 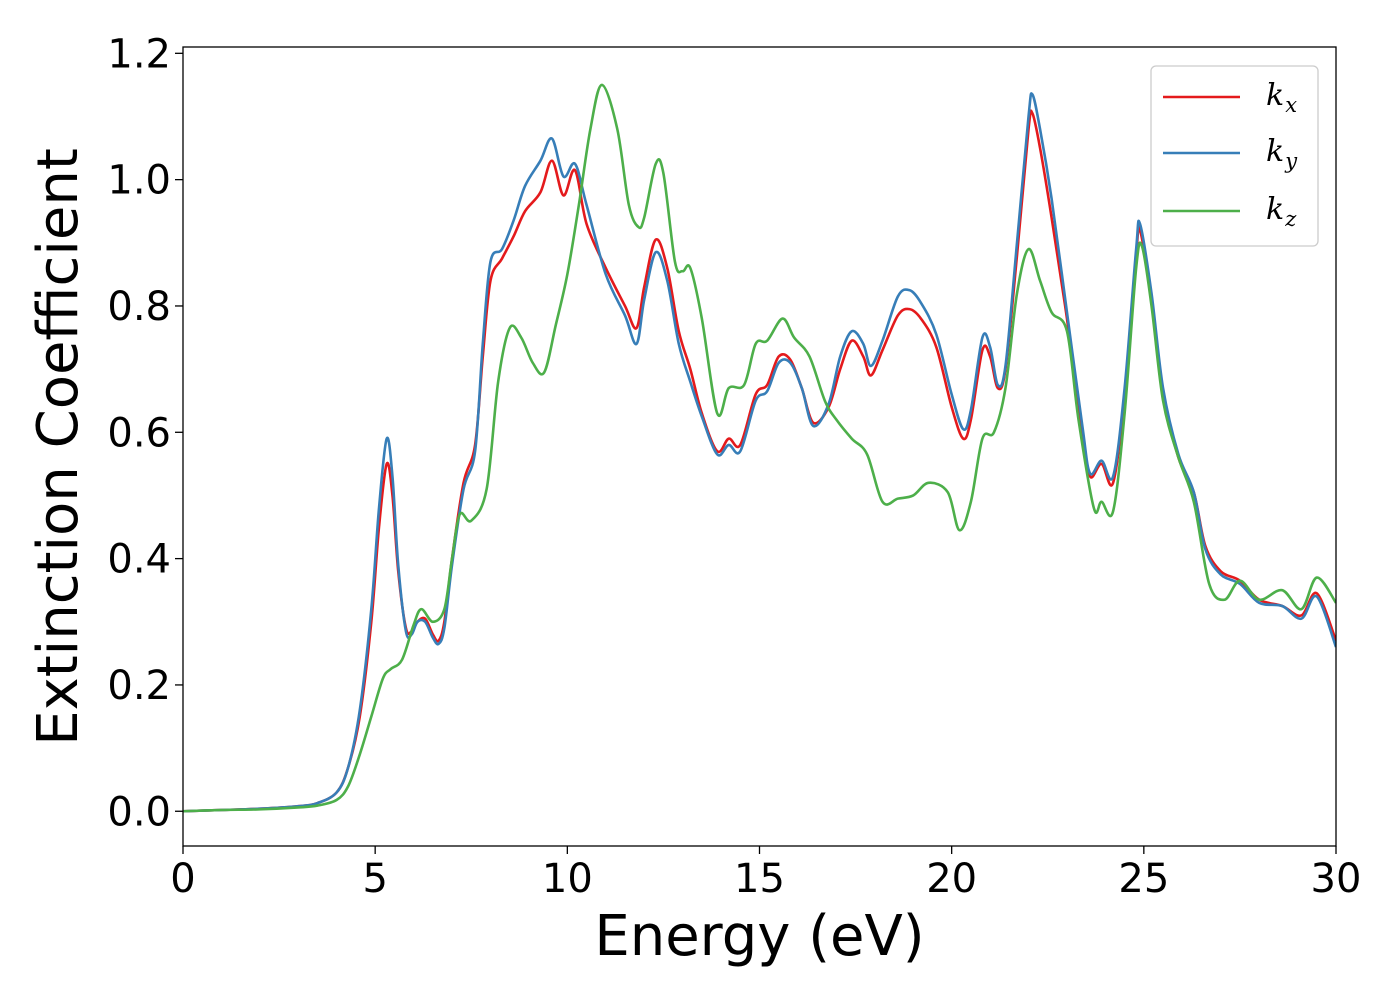 What do you see at coordinates (374, 879) in the screenshot?
I see `x-tick-label: 5` at bounding box center [374, 879].